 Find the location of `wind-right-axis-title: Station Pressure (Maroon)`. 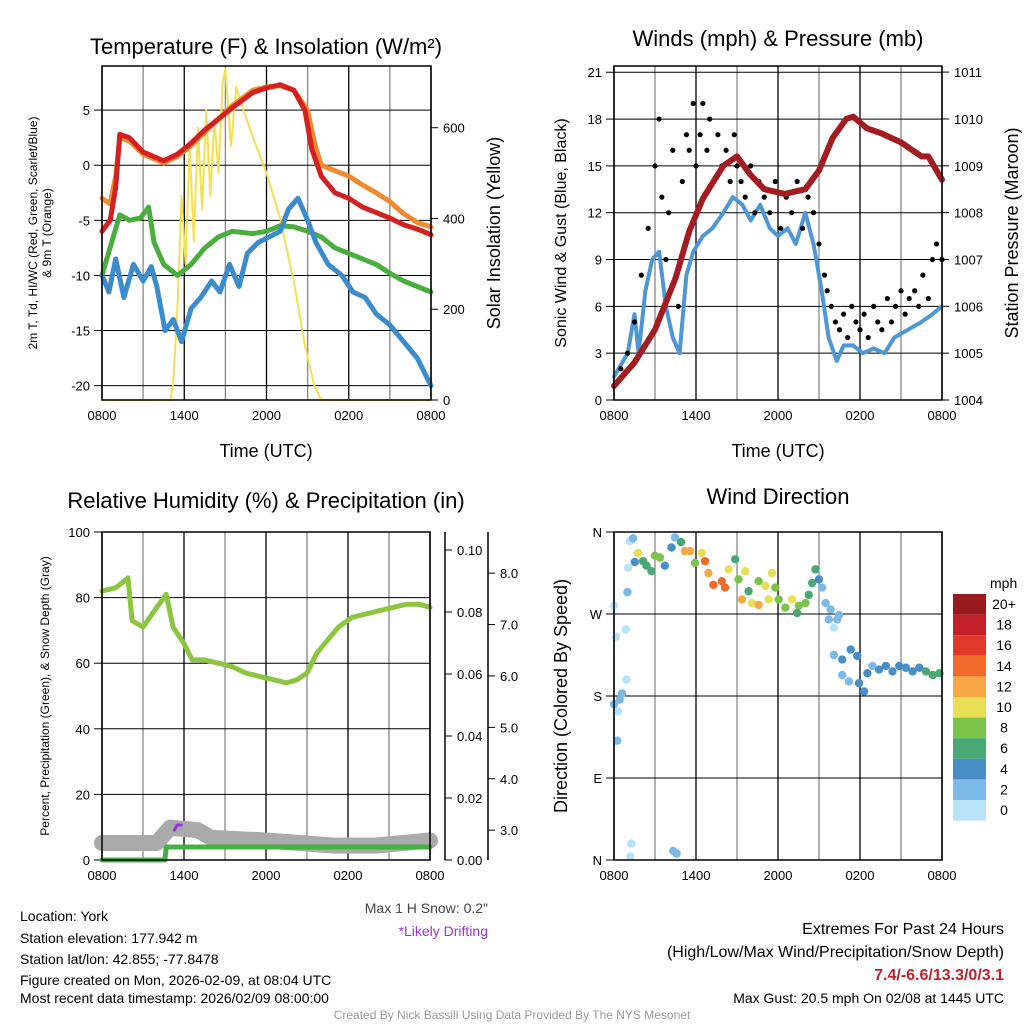

wind-right-axis-title: Station Pressure (Maroon) is located at coordinates (1012, 232).